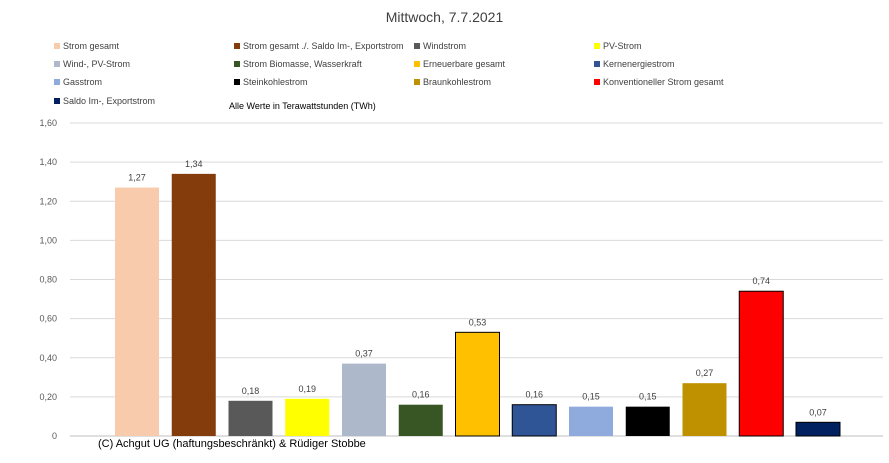 The width and height of the screenshot is (889, 463). Describe the element at coordinates (639, 64) in the screenshot. I see `legend-label: Kernenergiestrom` at that location.